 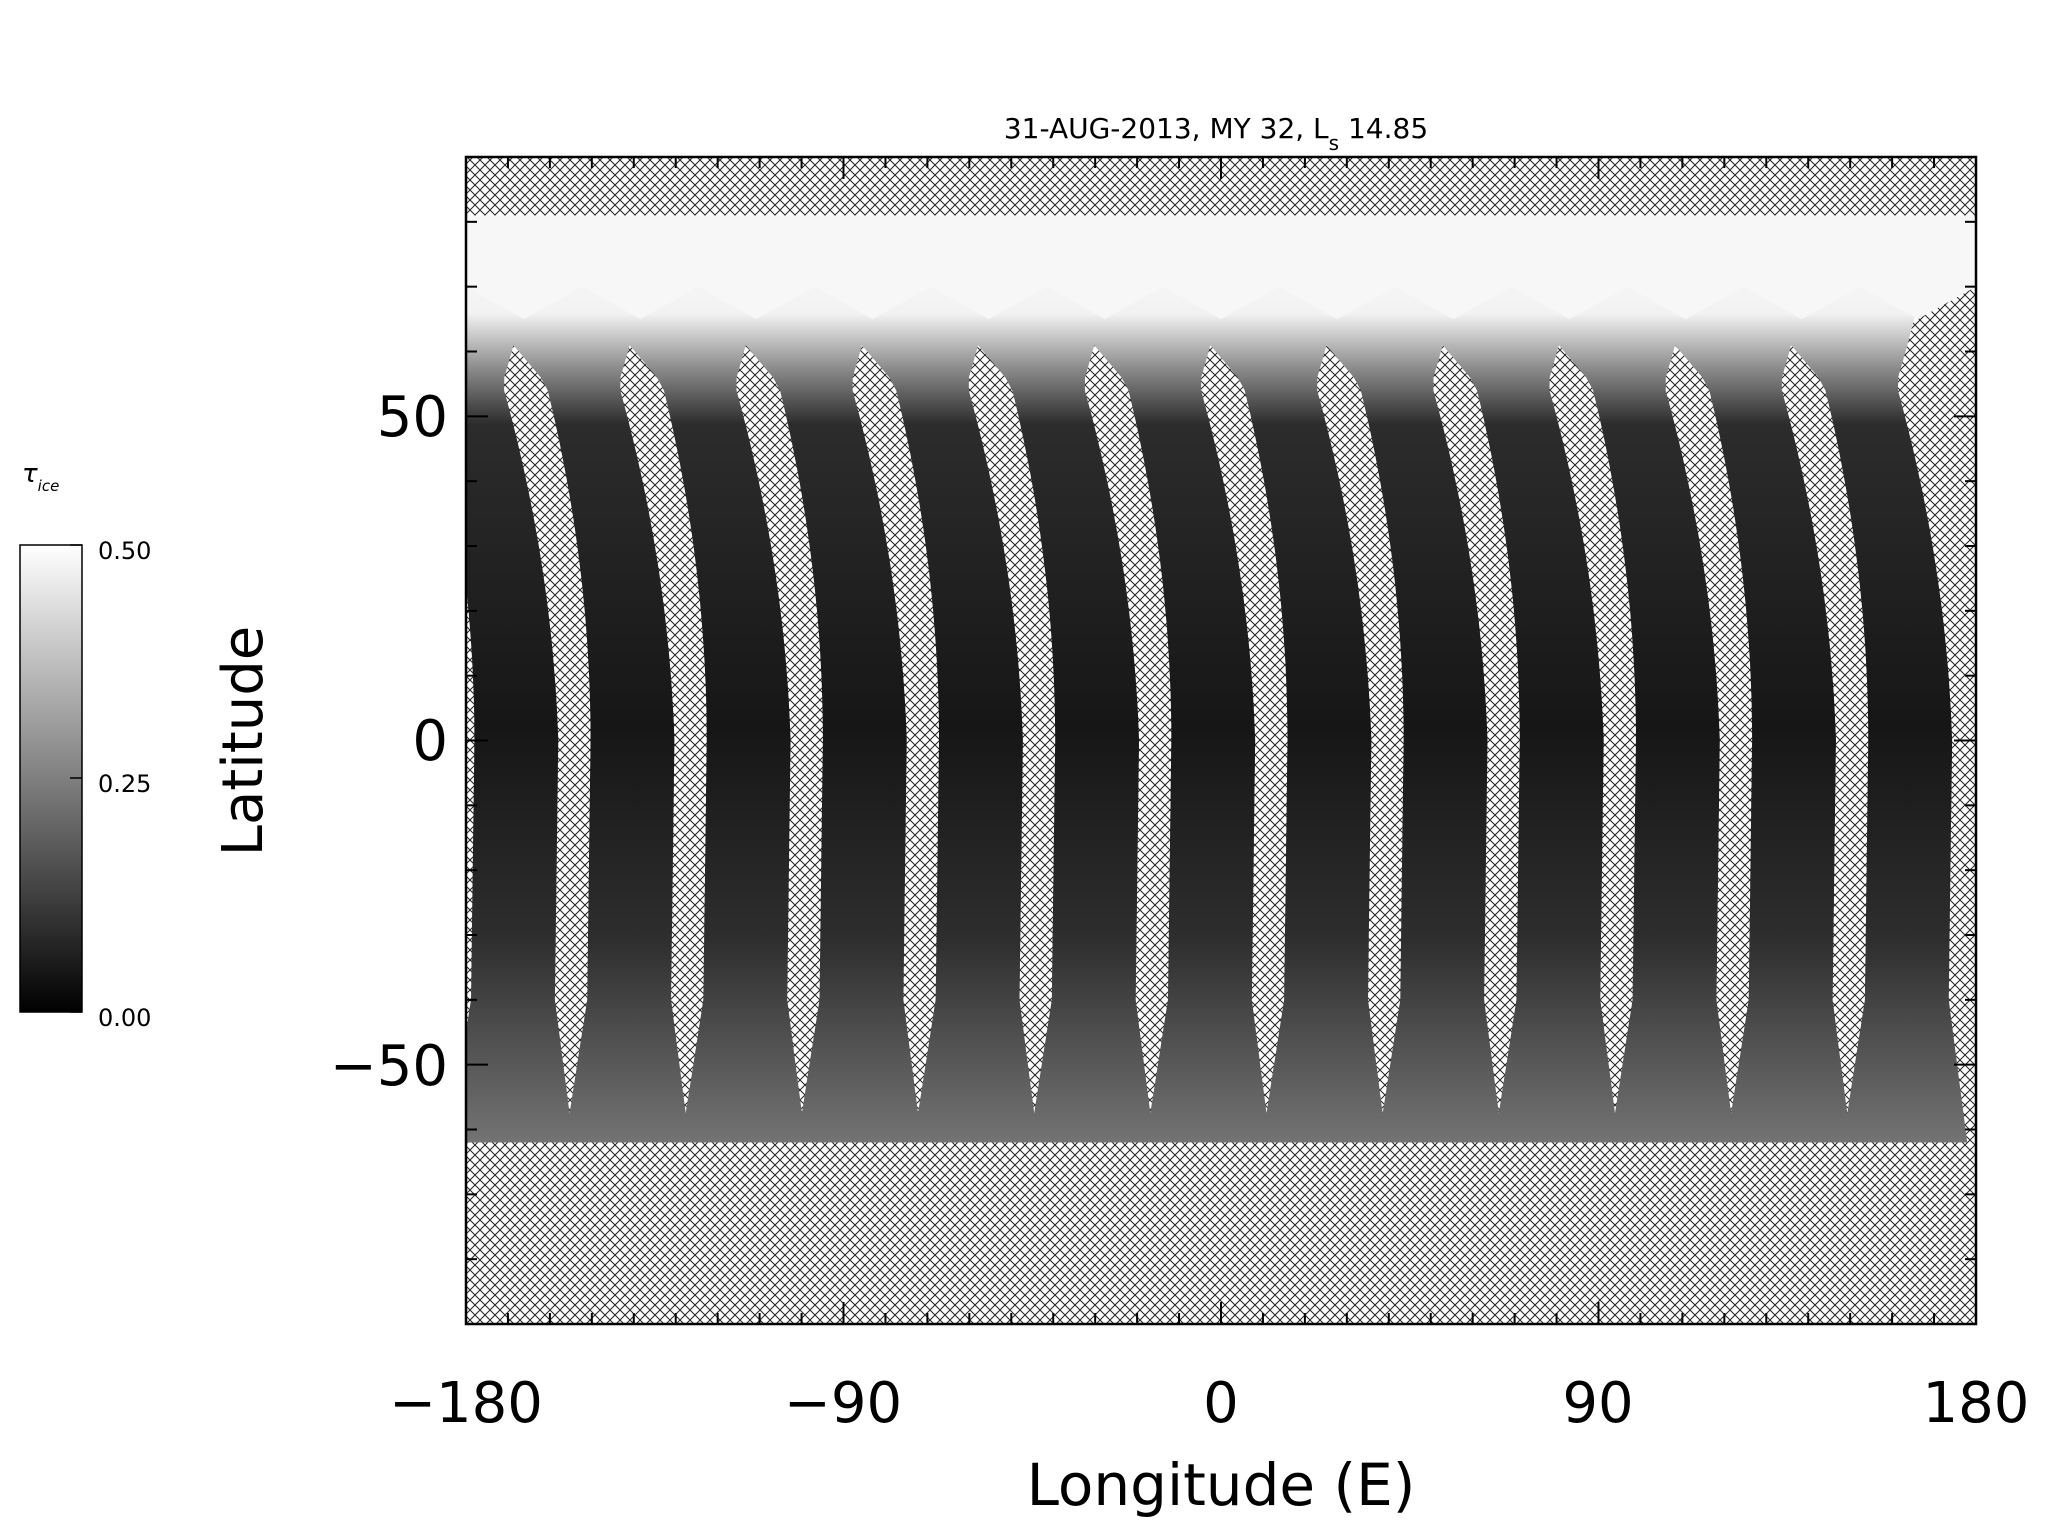 I want to click on y-tick-label: 50, so click(x=412, y=417).